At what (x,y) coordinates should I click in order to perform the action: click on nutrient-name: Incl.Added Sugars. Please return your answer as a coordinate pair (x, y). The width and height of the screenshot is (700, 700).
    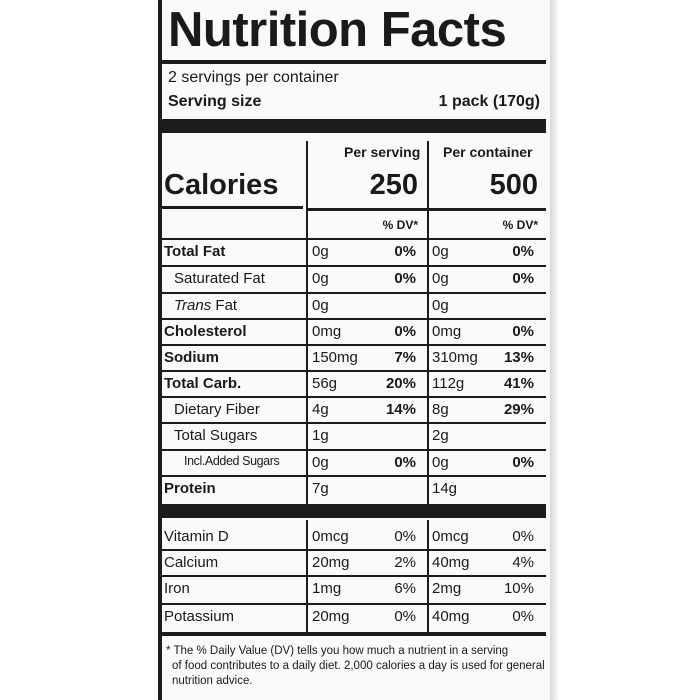
    Looking at the image, I should click on (232, 461).